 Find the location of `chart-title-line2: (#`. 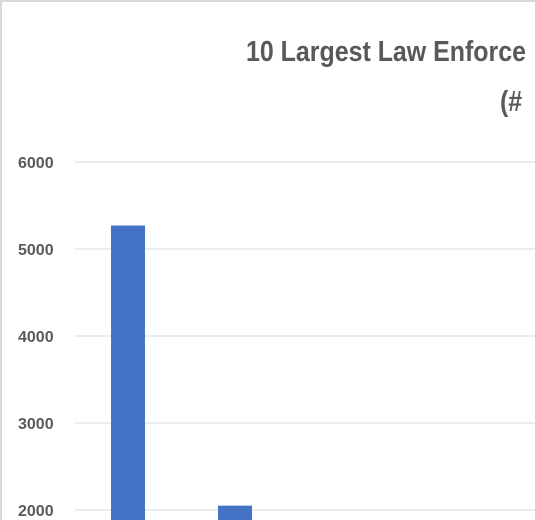

chart-title-line2: (# is located at coordinates (511, 102).